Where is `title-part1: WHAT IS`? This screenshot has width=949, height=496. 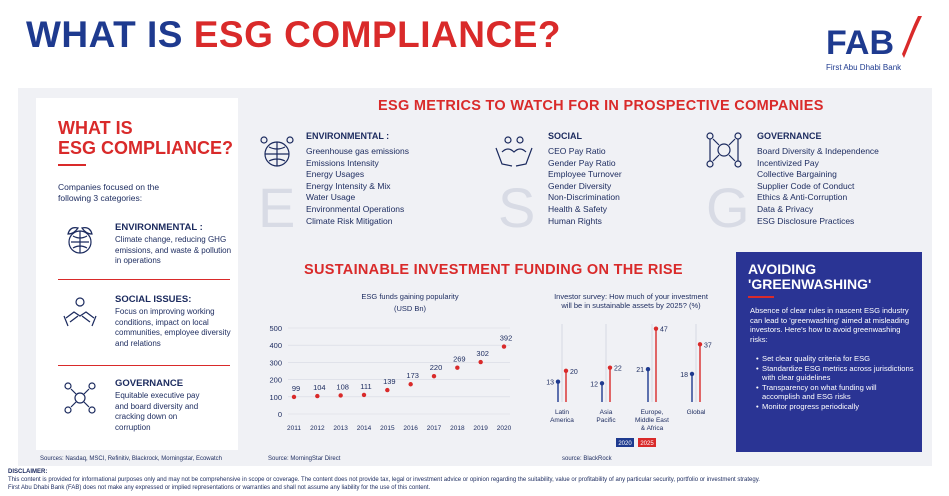 title-part1: WHAT IS is located at coordinates (110, 34).